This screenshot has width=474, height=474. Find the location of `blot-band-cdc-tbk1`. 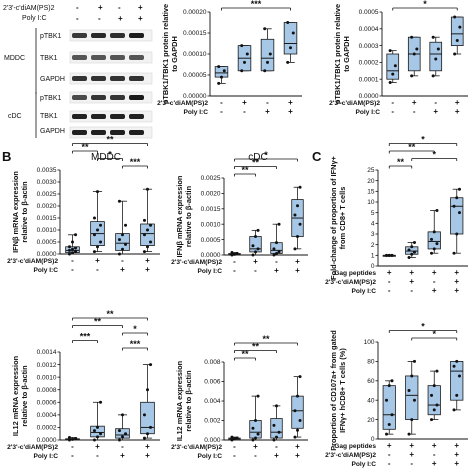

blot-band-cdc-tbk1 is located at coordinates (111, 116).